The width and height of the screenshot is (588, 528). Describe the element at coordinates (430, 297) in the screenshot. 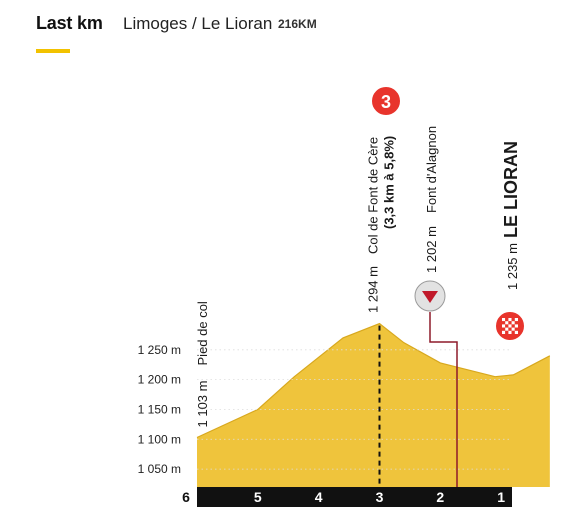

I see `red-triangle-shape` at that location.